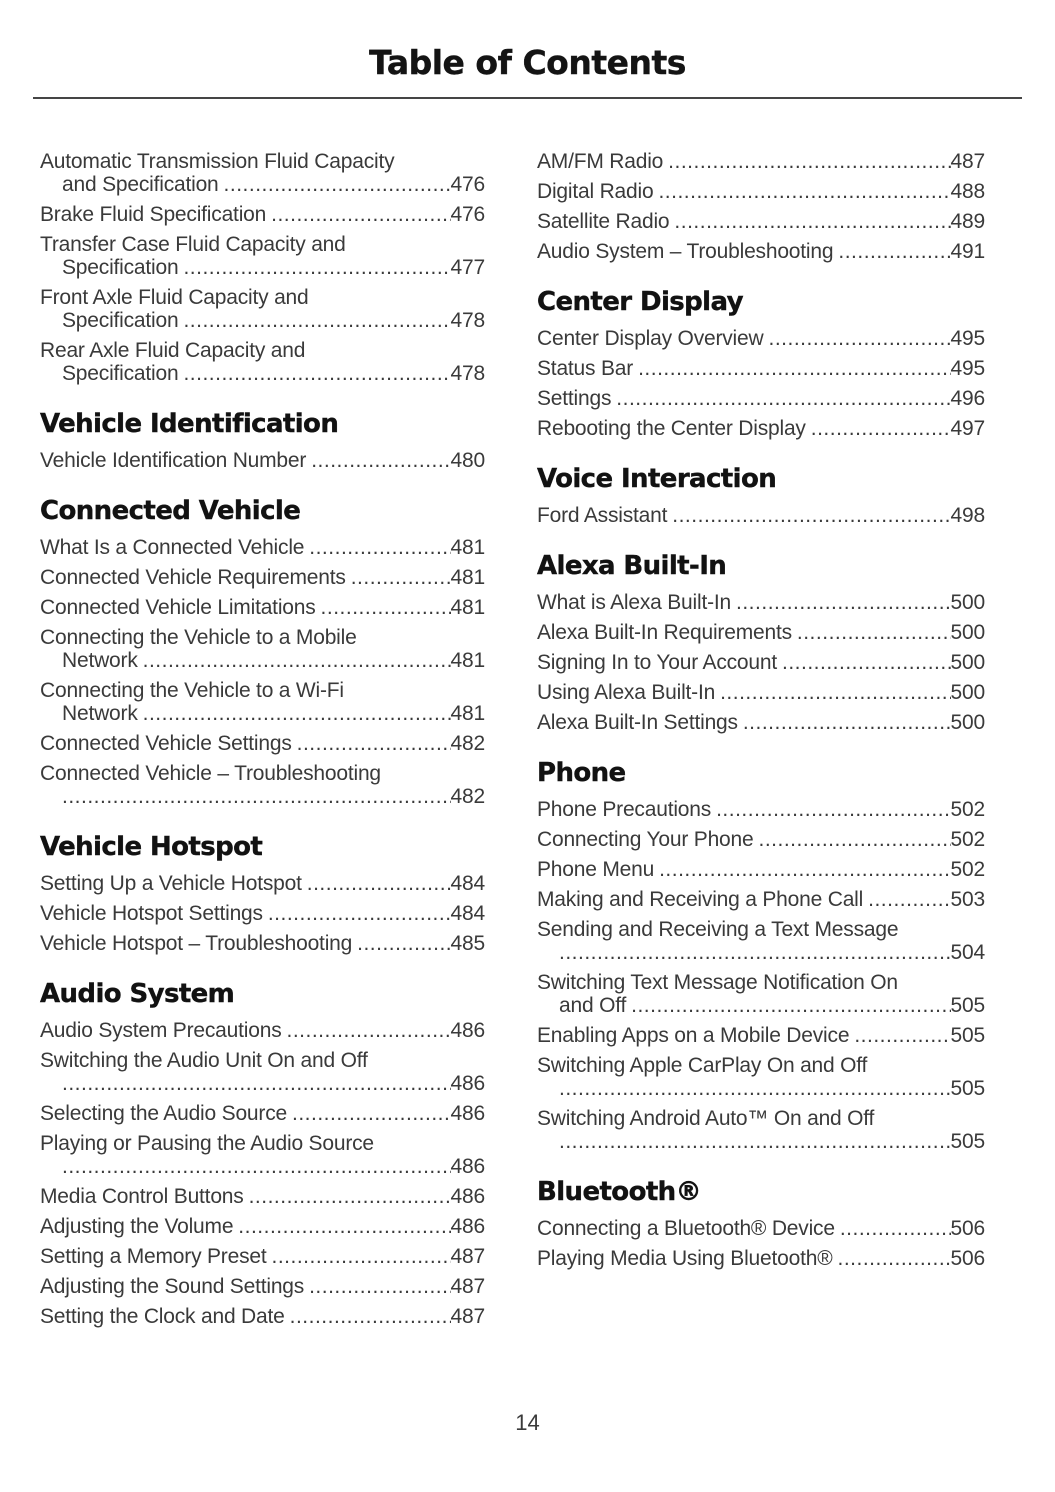  What do you see at coordinates (968, 899) in the screenshot?
I see `entry-page-number: 503` at bounding box center [968, 899].